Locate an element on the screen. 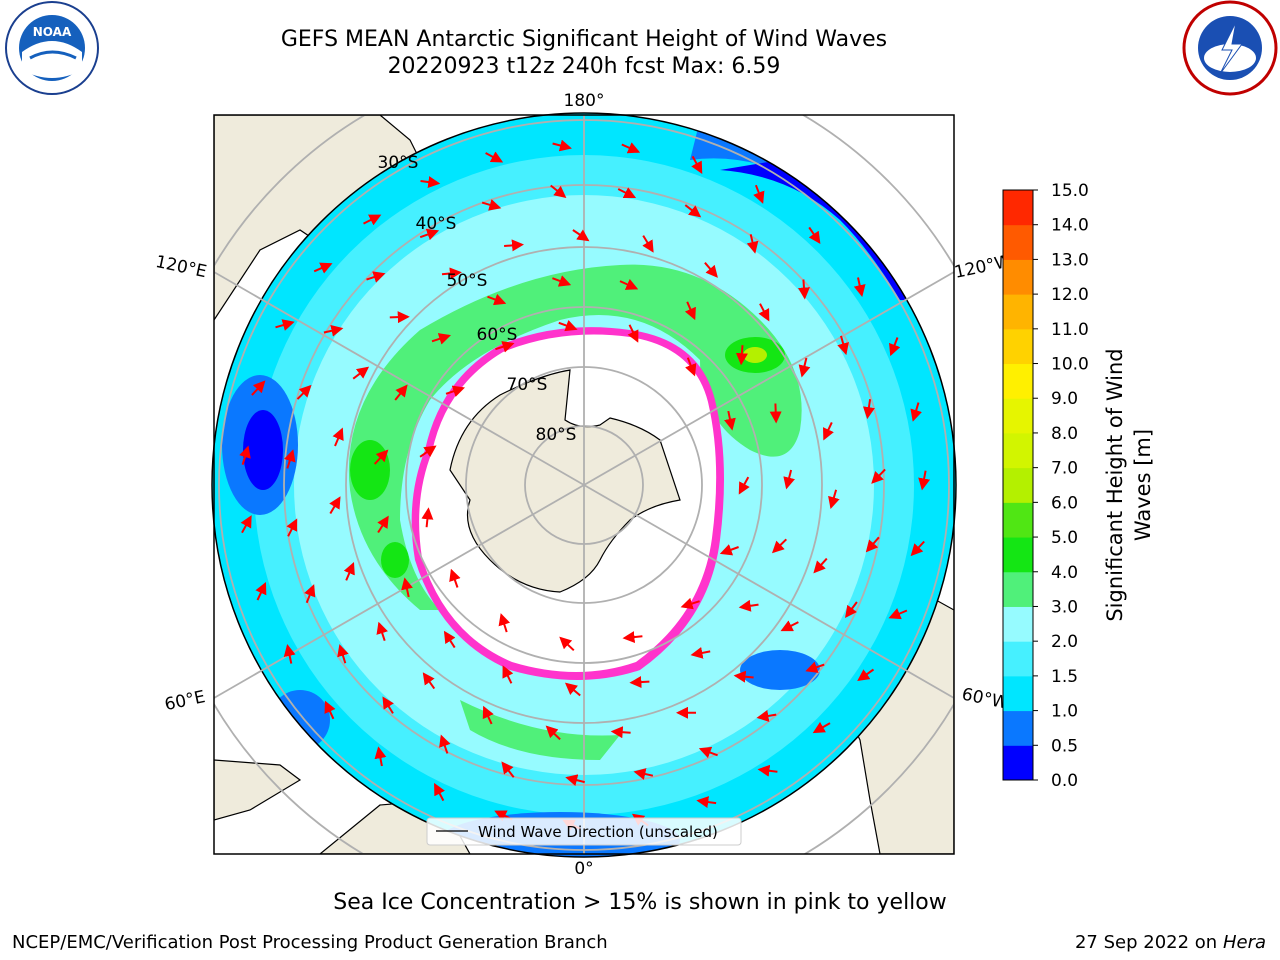 Image resolution: width=1280 pixels, height=960 pixels. colorbar-tick-label: 9.0 is located at coordinates (1064, 399).